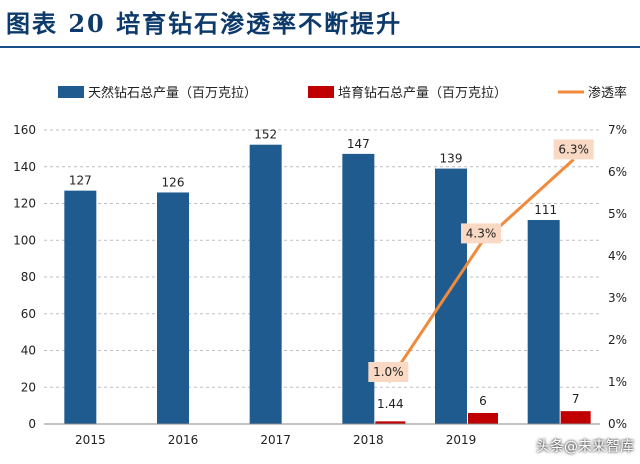  I want to click on data-label-natural: 147, so click(358, 144).